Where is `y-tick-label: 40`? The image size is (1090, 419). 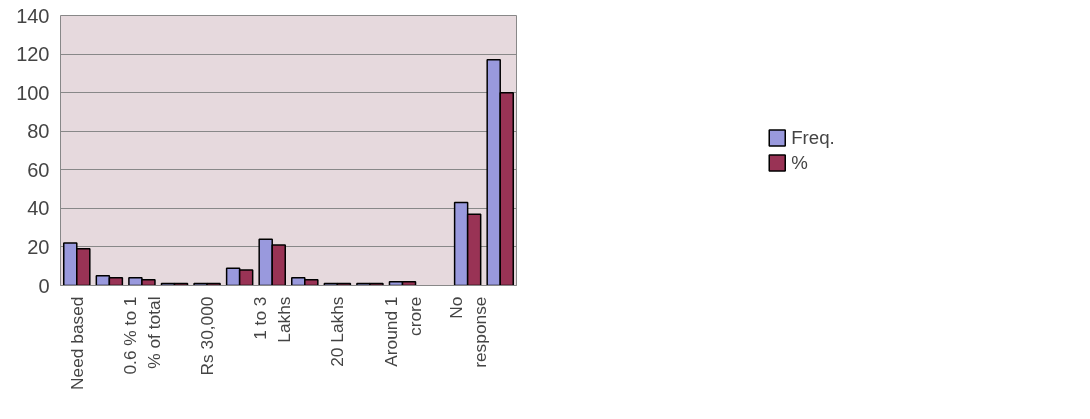
y-tick-label: 40 is located at coordinates (38, 208).